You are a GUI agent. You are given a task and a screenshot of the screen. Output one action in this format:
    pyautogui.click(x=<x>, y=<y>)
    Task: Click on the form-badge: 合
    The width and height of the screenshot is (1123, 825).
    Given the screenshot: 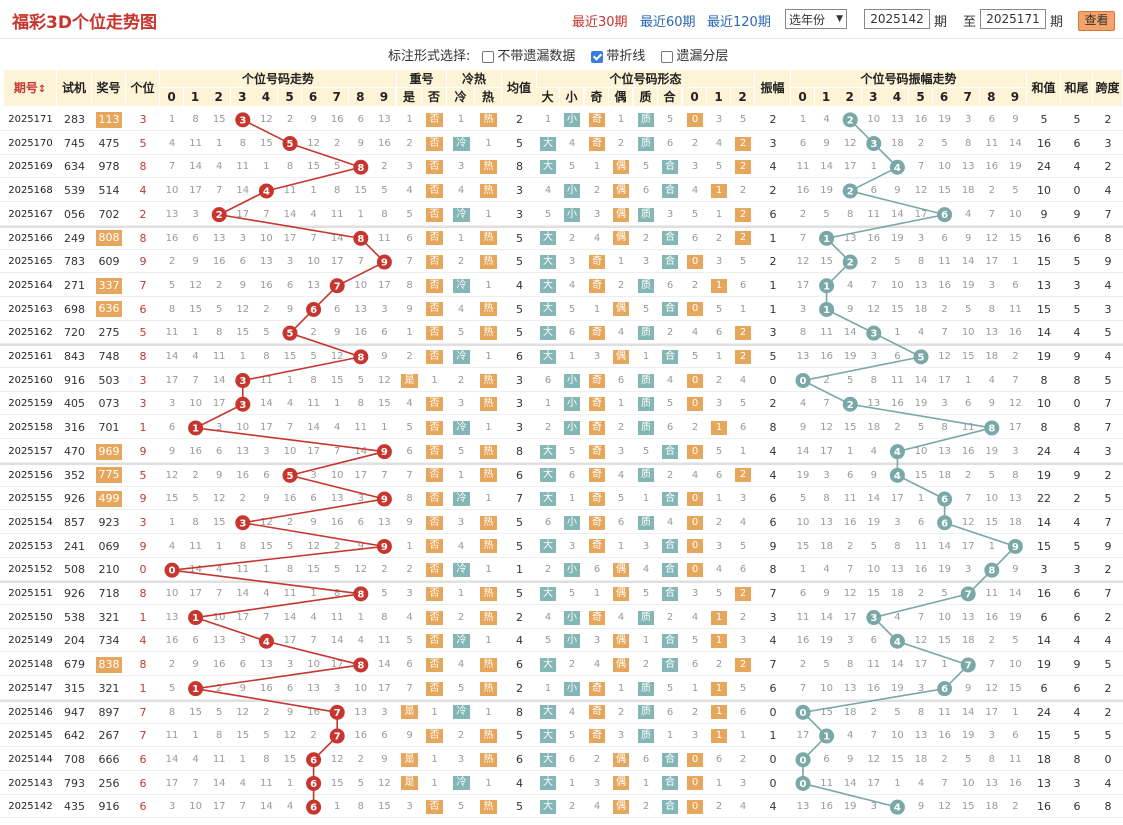 What is the action you would take?
    pyautogui.click(x=670, y=759)
    